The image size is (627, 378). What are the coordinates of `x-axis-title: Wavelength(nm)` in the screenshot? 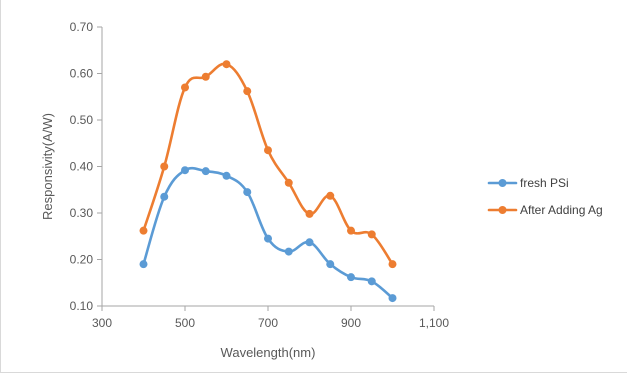 It's located at (268, 352).